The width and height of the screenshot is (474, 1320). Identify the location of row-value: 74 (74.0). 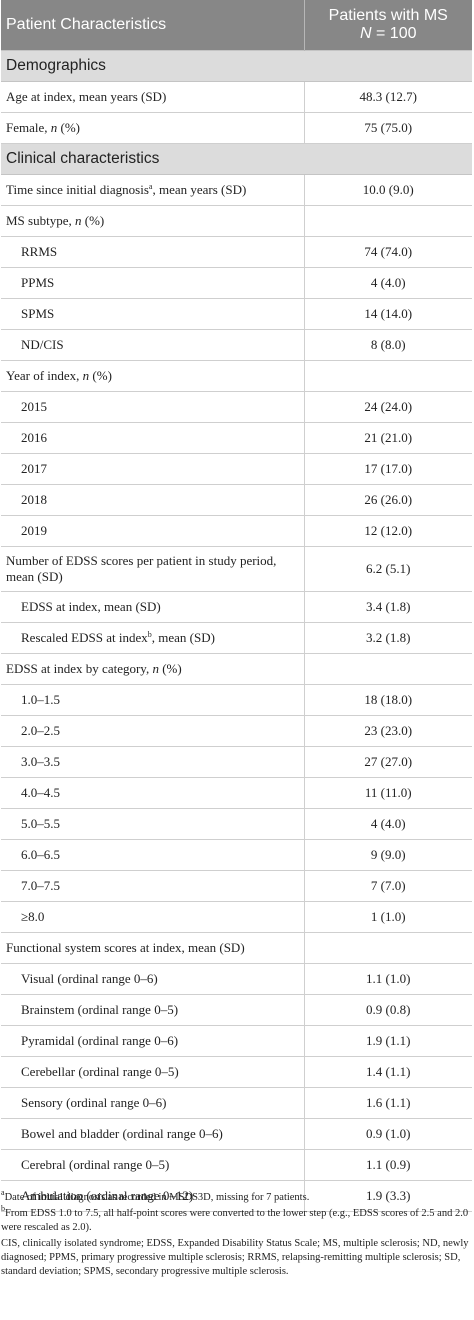
(388, 252).